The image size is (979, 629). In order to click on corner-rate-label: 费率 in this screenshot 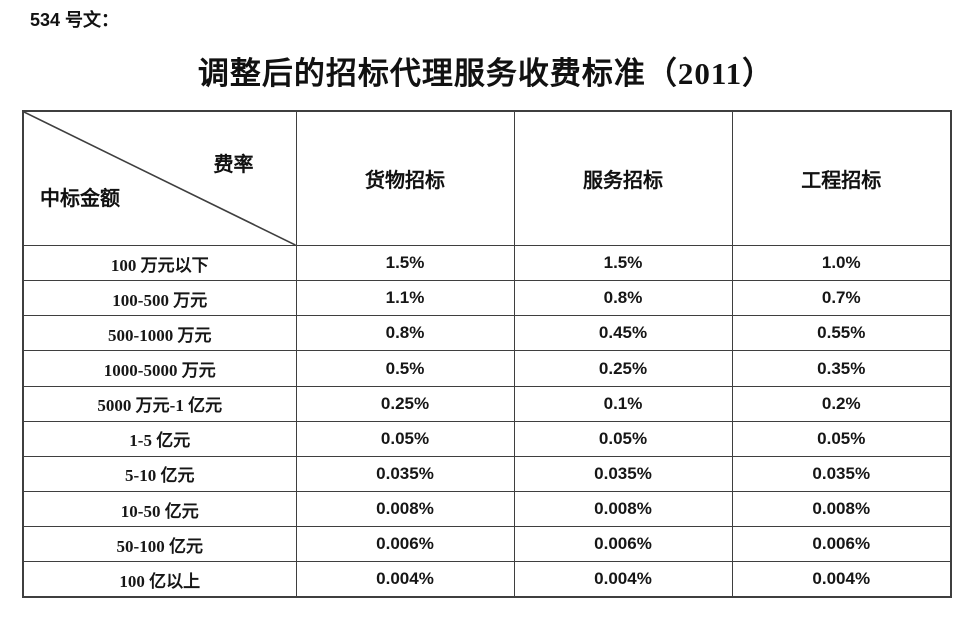, I will do `click(233, 165)`.